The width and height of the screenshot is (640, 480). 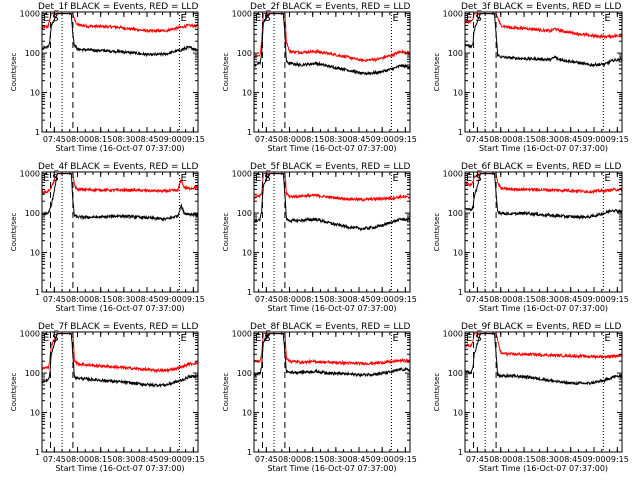 I want to click on chart-title: Det_4f BLACK = Events, RED = LLD, so click(x=118, y=167).